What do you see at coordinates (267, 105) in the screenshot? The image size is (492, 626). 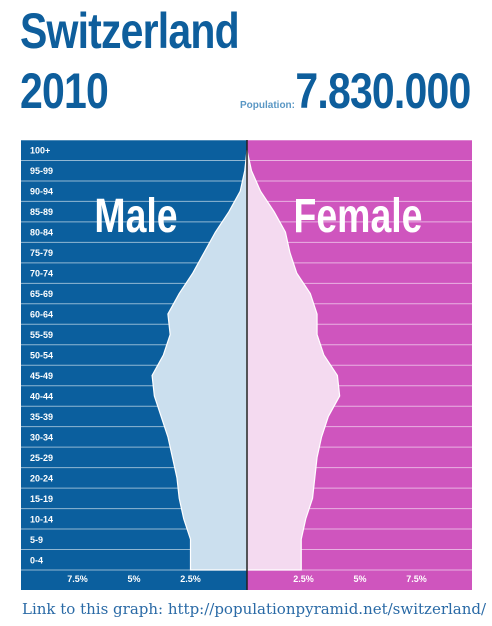 I see `population-label: Population:` at bounding box center [267, 105].